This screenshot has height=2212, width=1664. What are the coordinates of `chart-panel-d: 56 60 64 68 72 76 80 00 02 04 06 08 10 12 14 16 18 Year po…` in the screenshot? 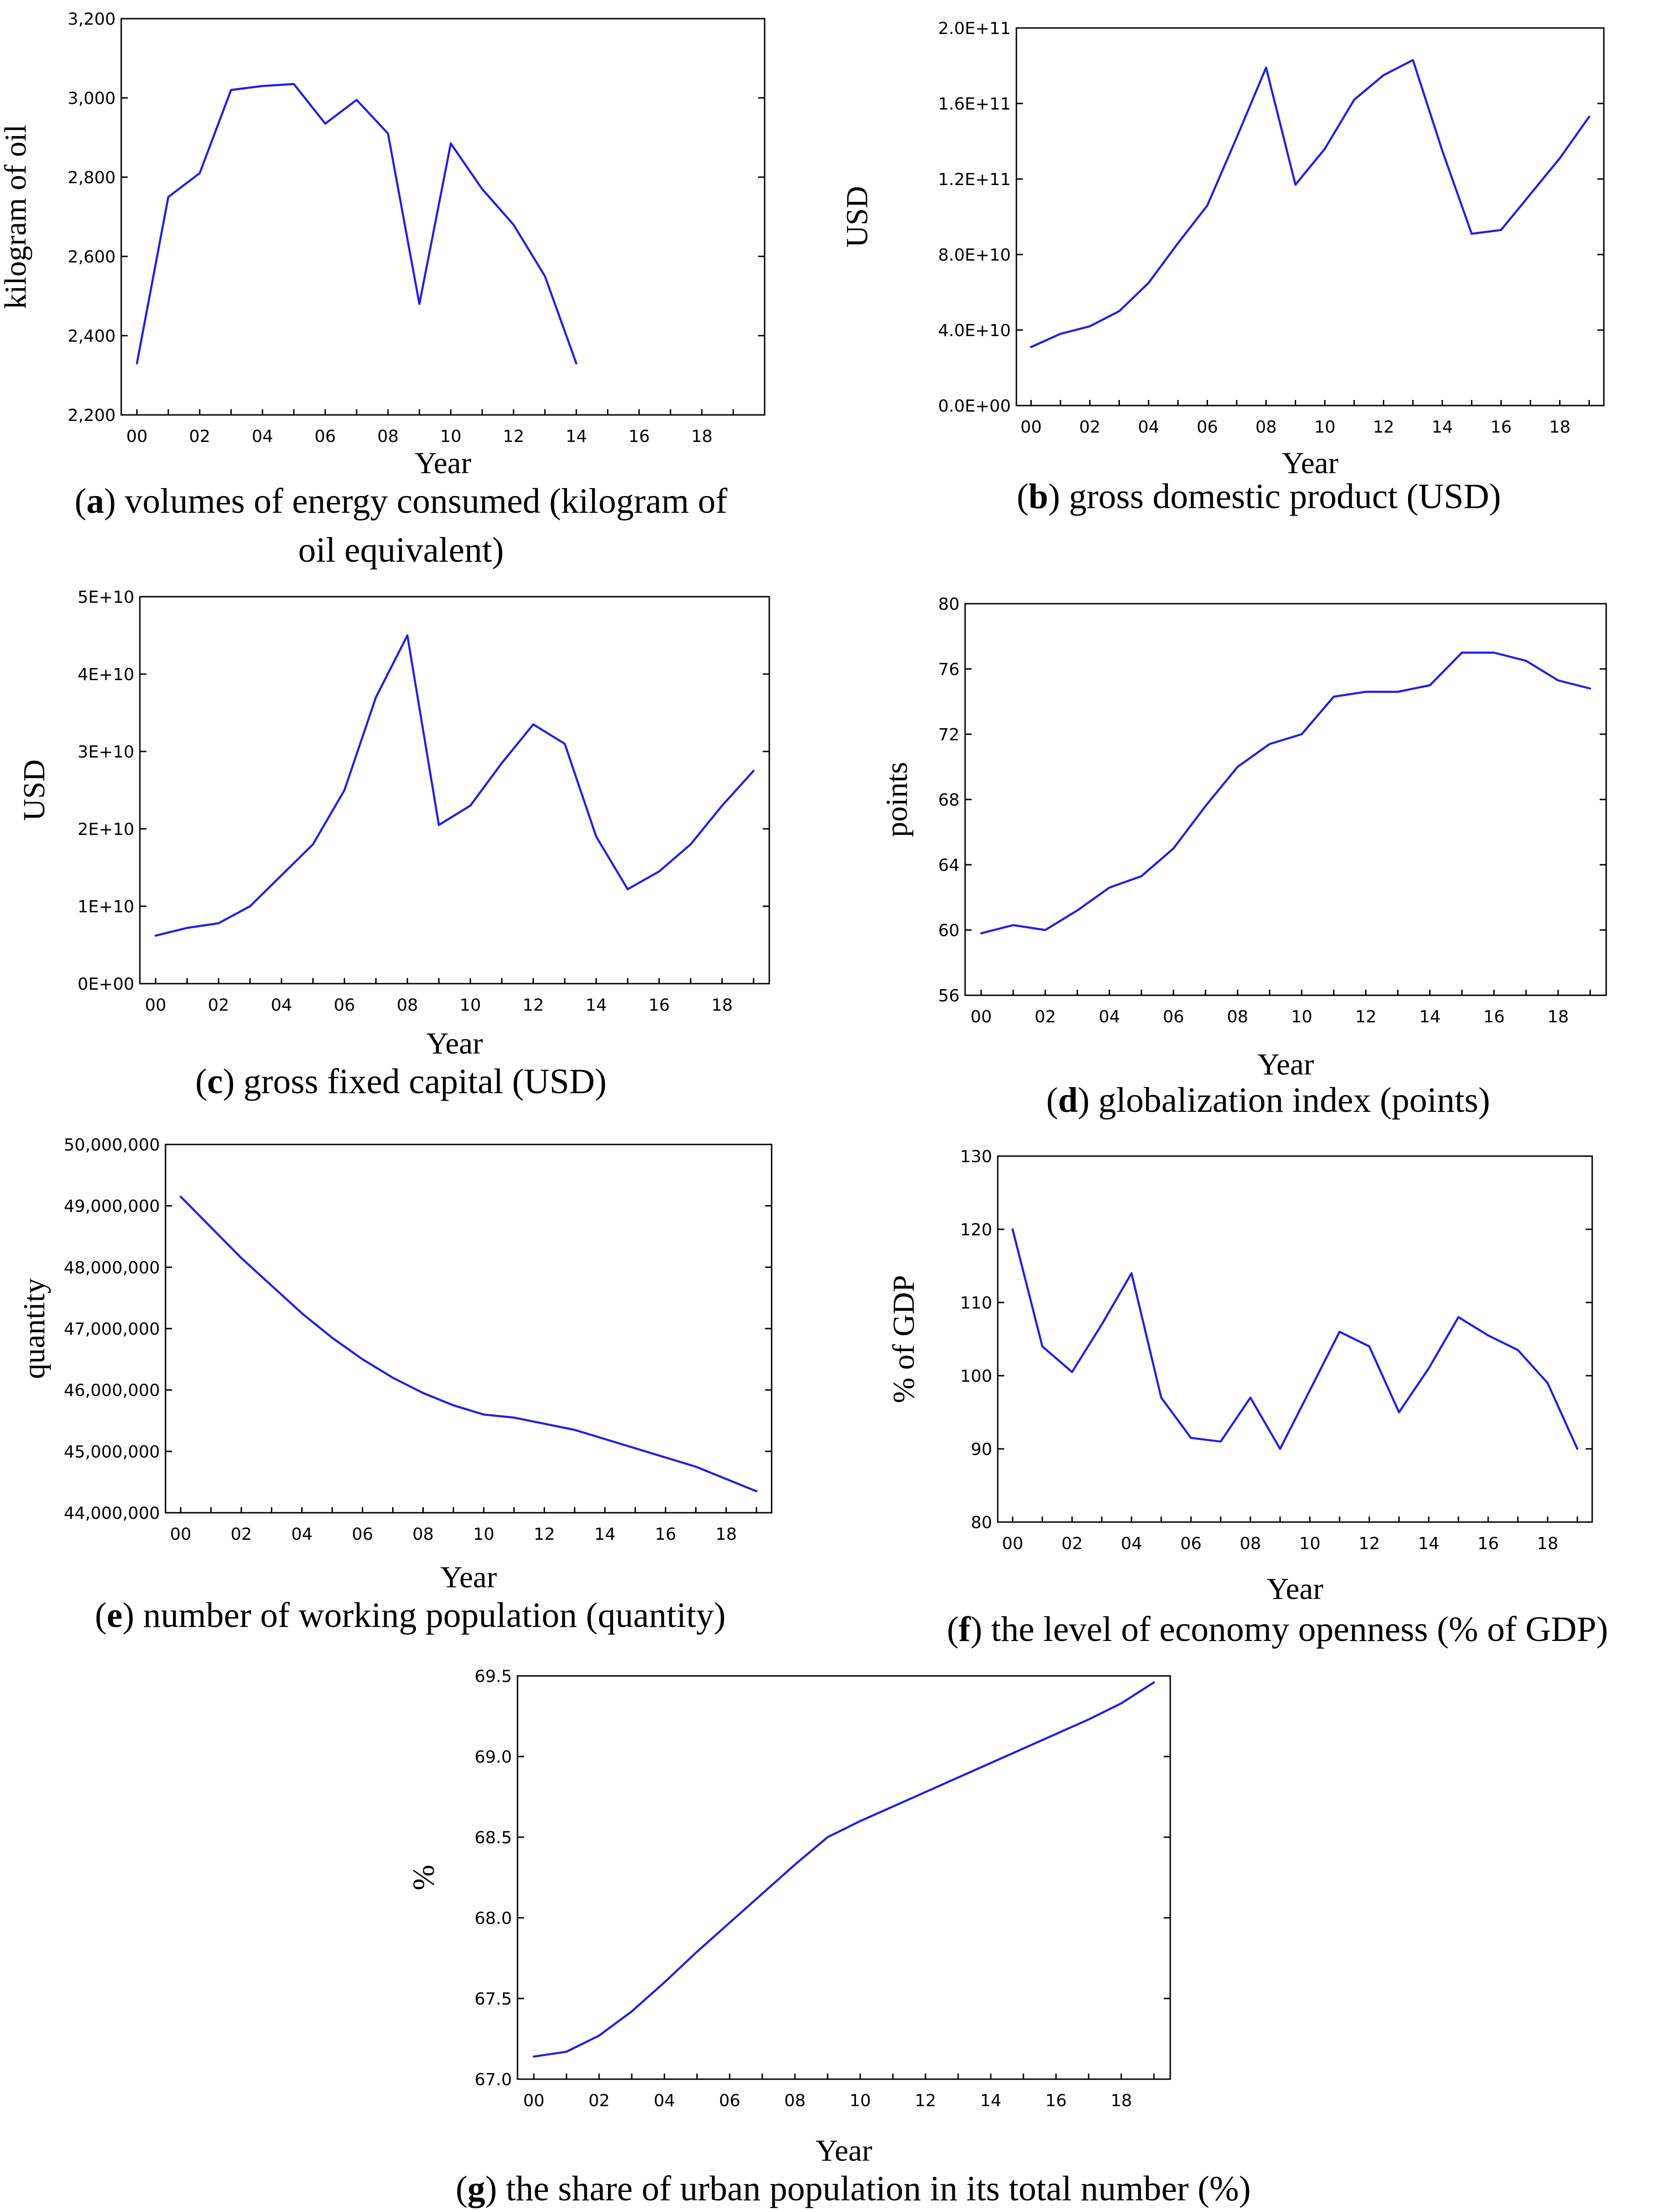 It's located at (1243, 857).